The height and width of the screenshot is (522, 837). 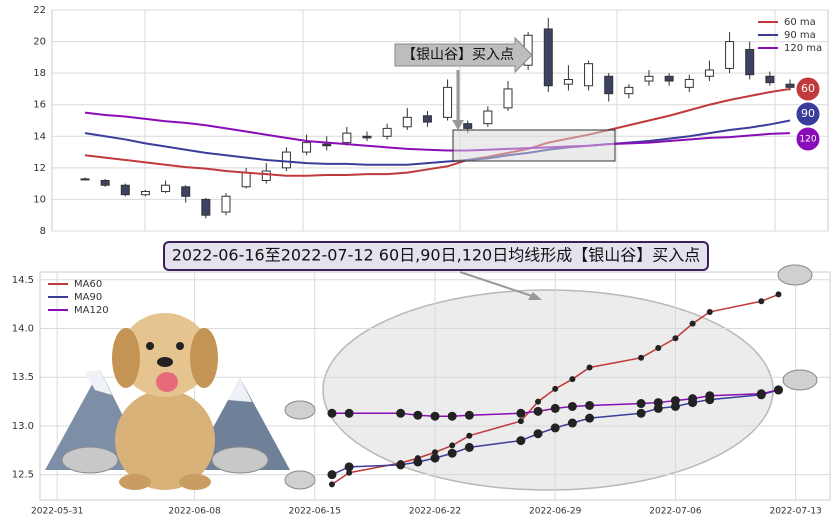 What do you see at coordinates (88, 284) in the screenshot?
I see `legend-label: MA60` at bounding box center [88, 284].